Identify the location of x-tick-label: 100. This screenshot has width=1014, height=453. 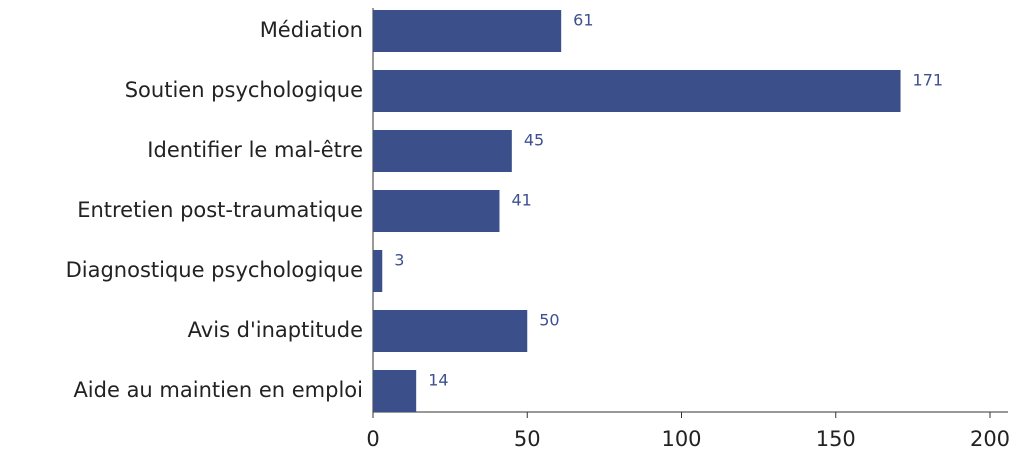
(681, 439).